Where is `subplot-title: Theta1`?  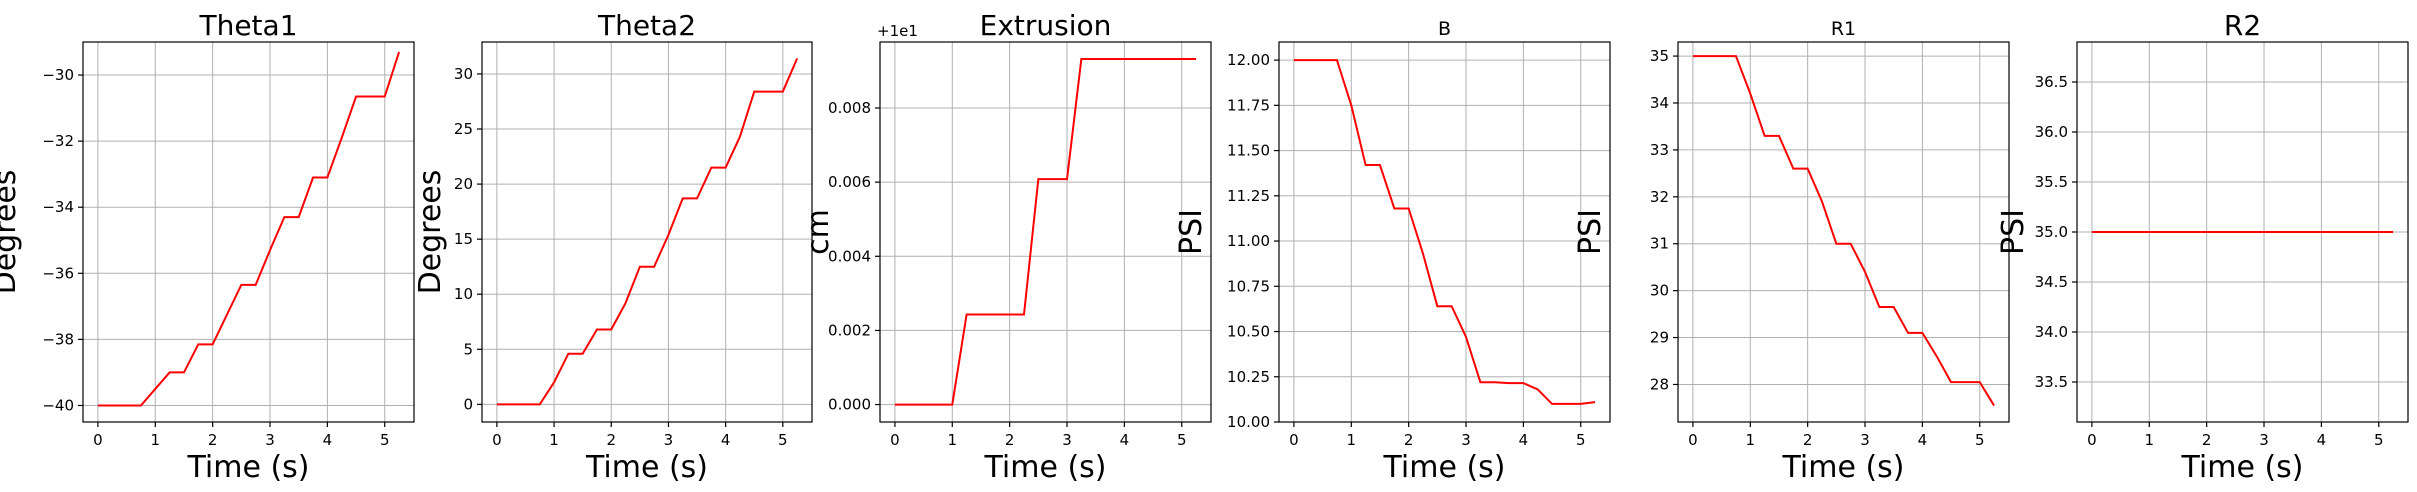
subplot-title: Theta1 is located at coordinates (247, 25).